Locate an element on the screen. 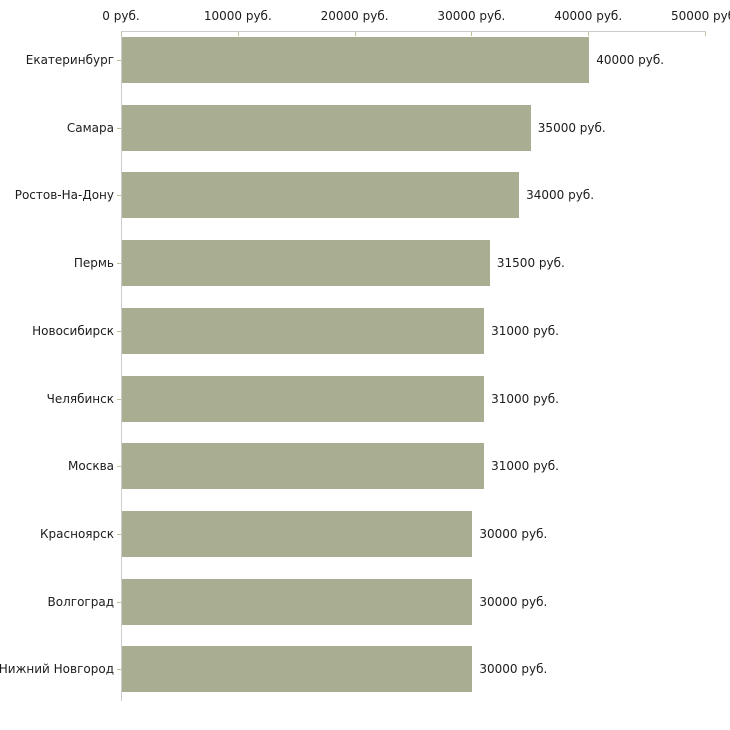 The image size is (730, 730). category-label: Красноярск is located at coordinates (77, 533).